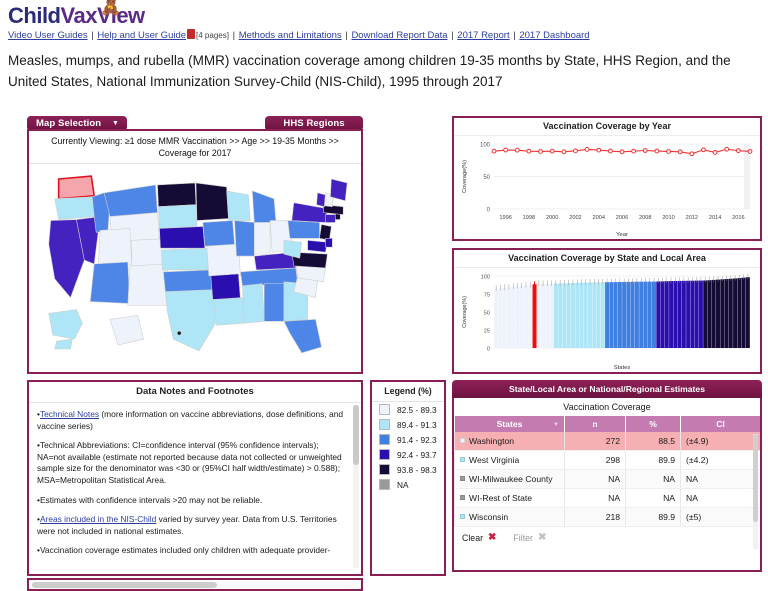 The height and width of the screenshot is (591, 768). Describe the element at coordinates (314, 123) in the screenshot. I see `hhs-regions-button: HHS Regions` at that location.